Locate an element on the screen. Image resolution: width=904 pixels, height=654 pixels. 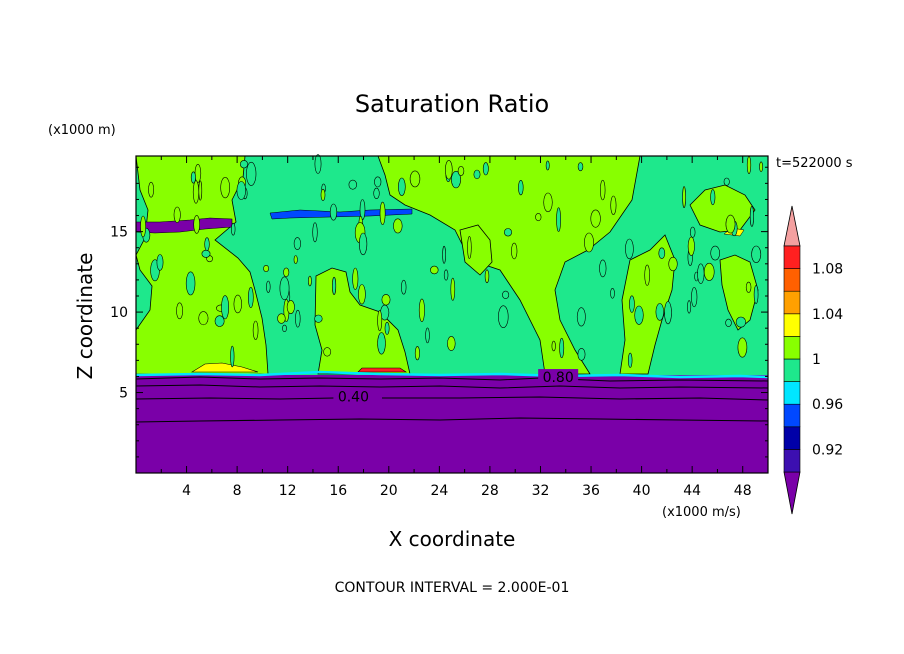
x-tick-label: 4 is located at coordinates (186, 491).